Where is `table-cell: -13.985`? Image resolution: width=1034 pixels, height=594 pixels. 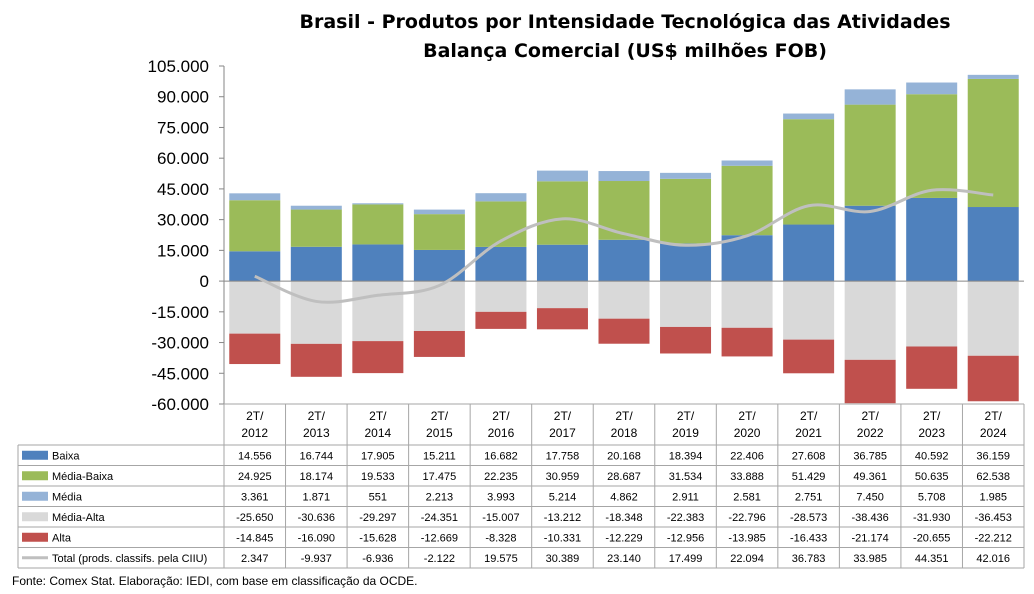
table-cell: -13.985 is located at coordinates (746, 538).